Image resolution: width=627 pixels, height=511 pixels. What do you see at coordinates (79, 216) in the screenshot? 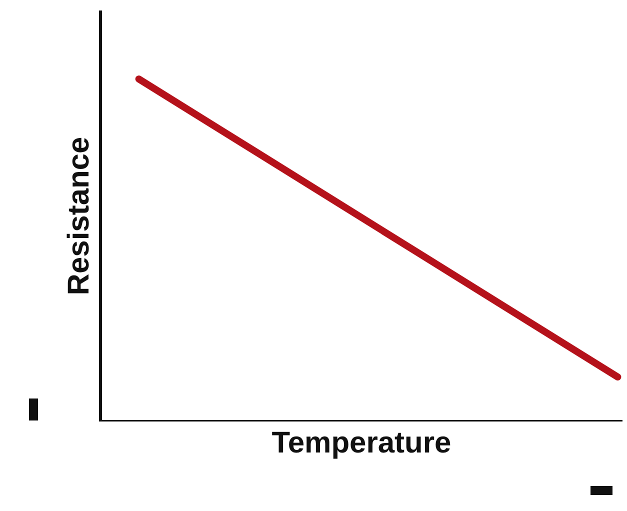
I see `y-axis-title: Resistance` at bounding box center [79, 216].